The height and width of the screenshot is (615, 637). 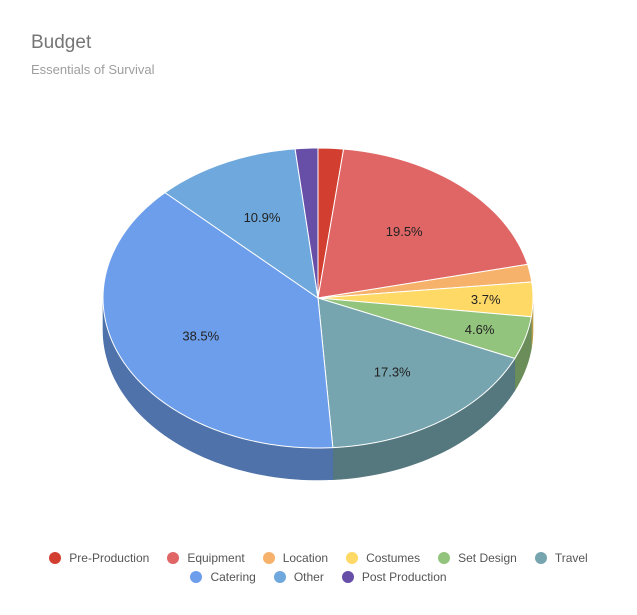 What do you see at coordinates (262, 217) in the screenshot?
I see `pie-label-other: 10.9%` at bounding box center [262, 217].